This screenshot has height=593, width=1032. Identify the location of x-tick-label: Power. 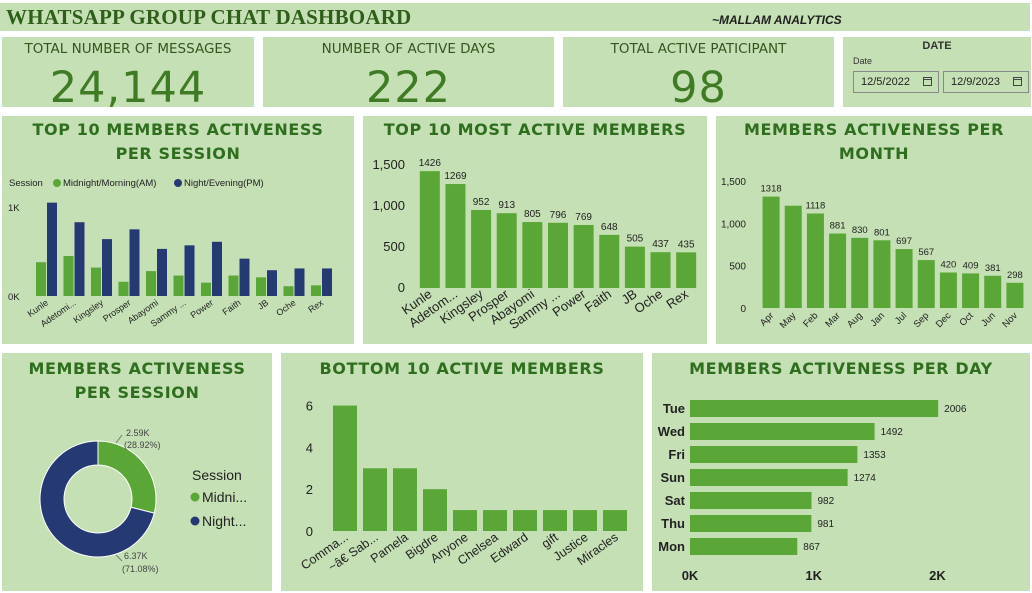
(202, 308).